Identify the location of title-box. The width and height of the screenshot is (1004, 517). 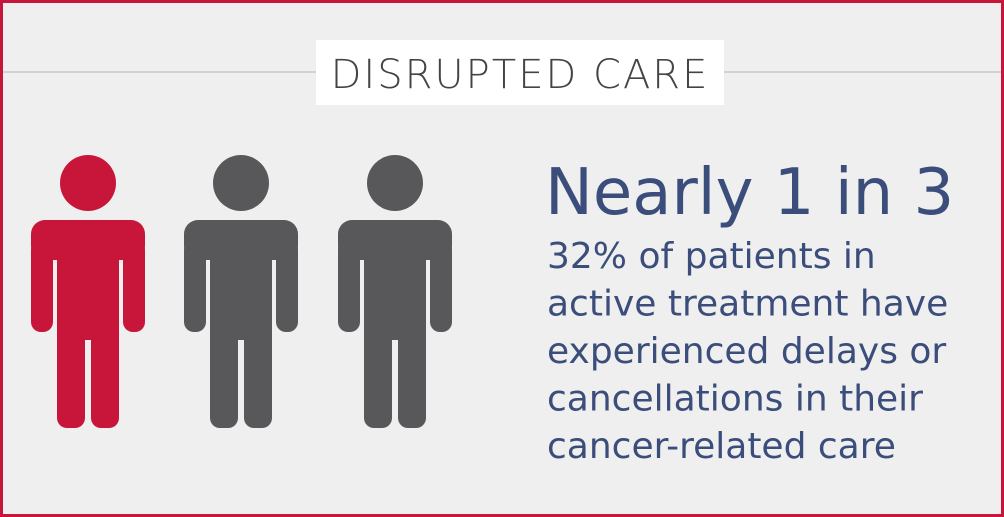
(520, 72).